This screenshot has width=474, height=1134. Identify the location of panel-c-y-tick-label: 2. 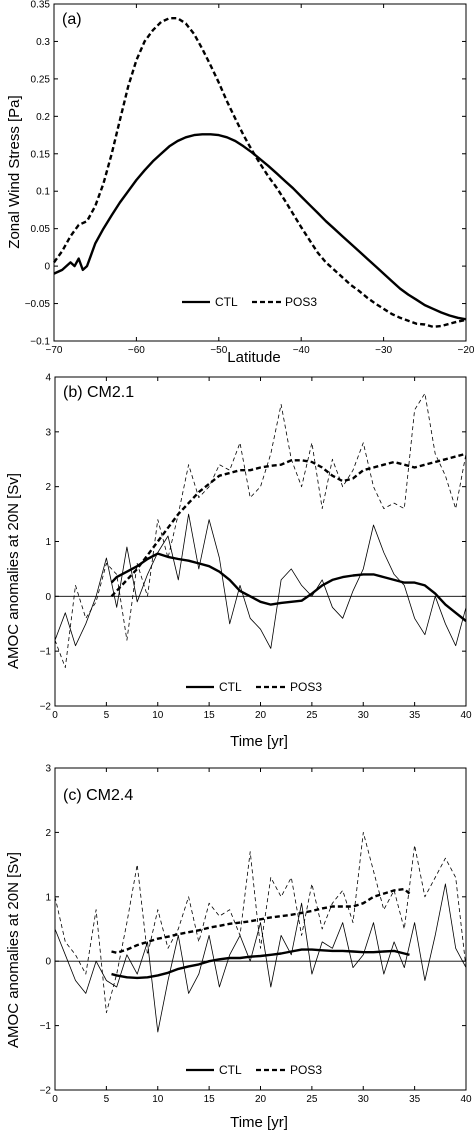
(48, 833).